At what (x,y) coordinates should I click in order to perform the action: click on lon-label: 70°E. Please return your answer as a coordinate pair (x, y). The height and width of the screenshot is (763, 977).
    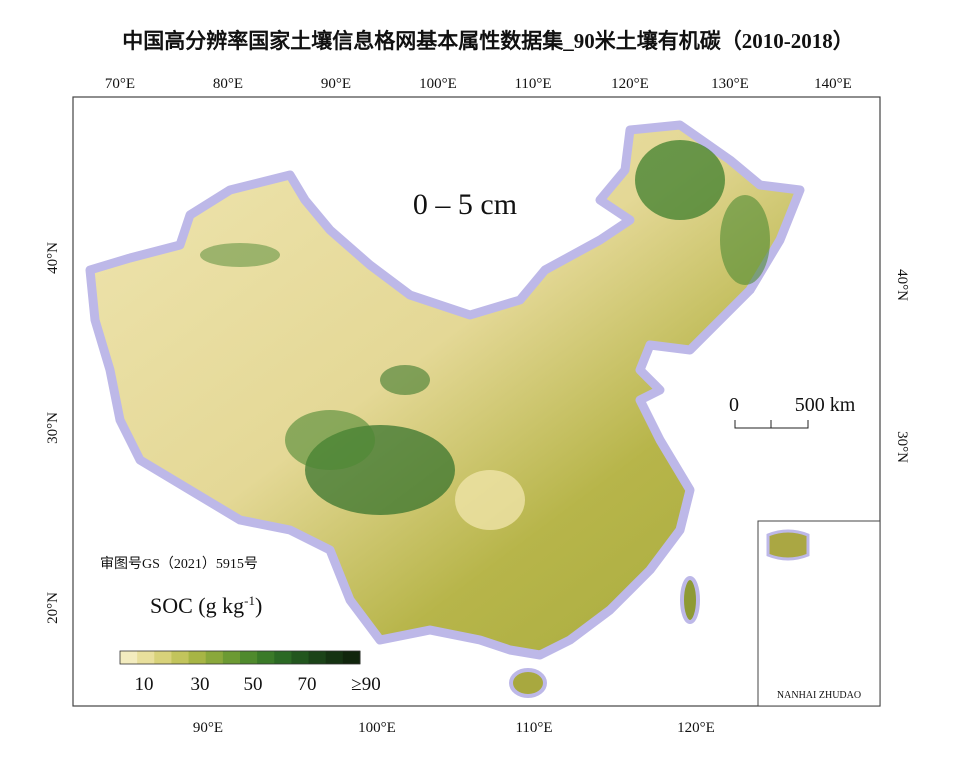
    Looking at the image, I should click on (120, 84).